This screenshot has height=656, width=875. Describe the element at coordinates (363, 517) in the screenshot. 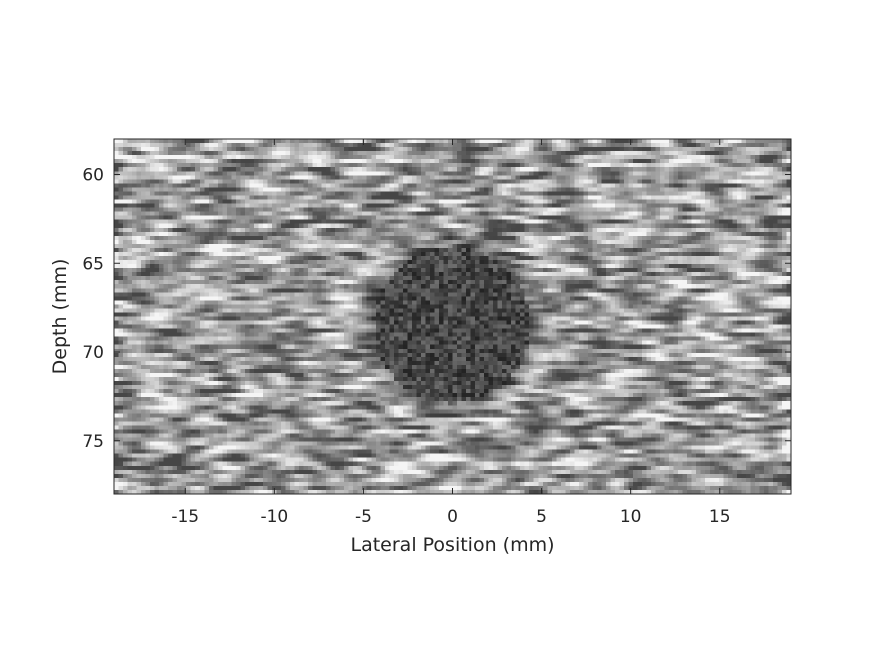

I see `x-tick-label: -5` at that location.